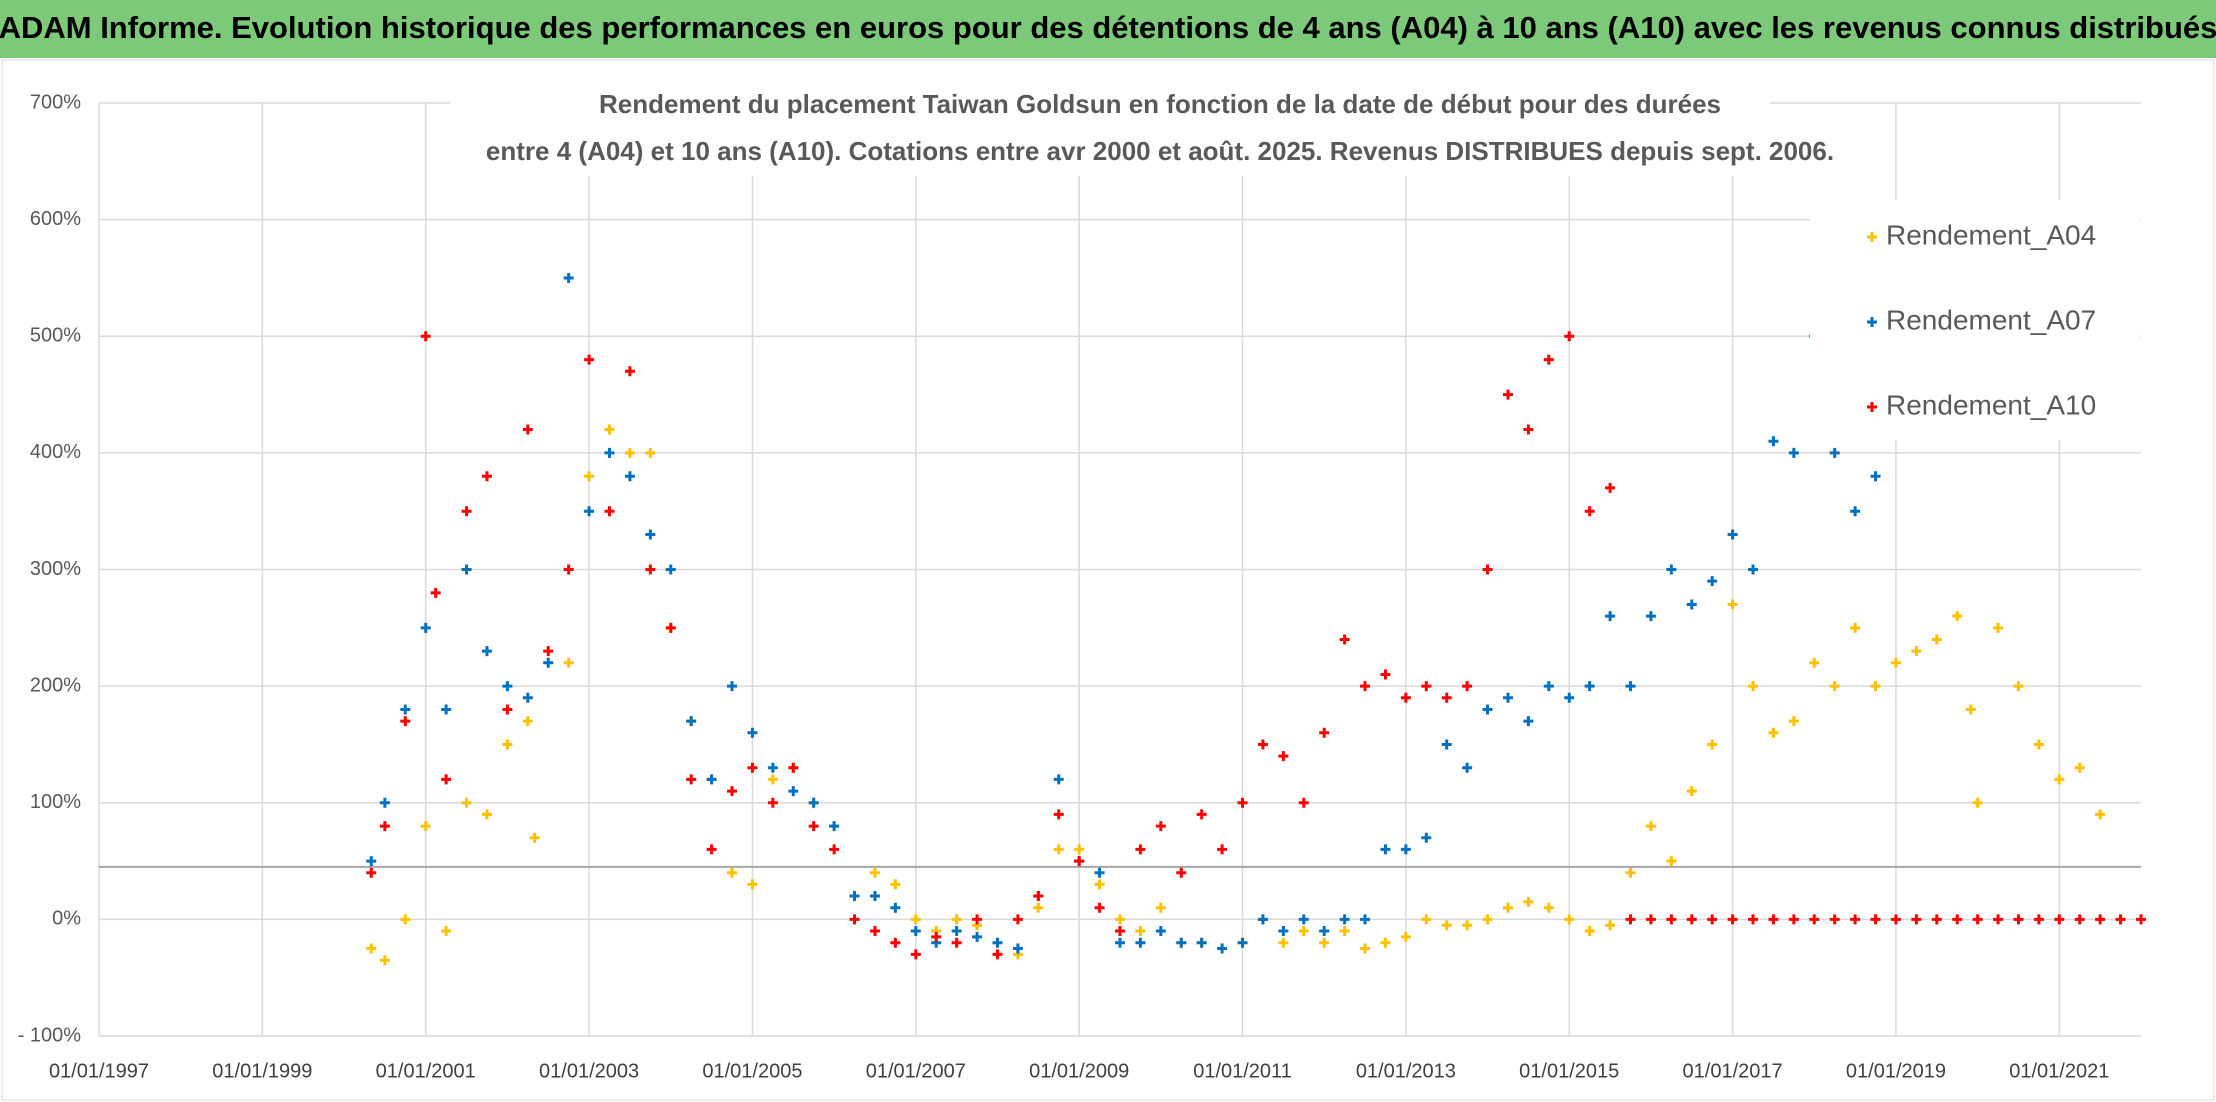  What do you see at coordinates (262, 1071) in the screenshot?
I see `x-tick-label: 01/01/1999` at bounding box center [262, 1071].